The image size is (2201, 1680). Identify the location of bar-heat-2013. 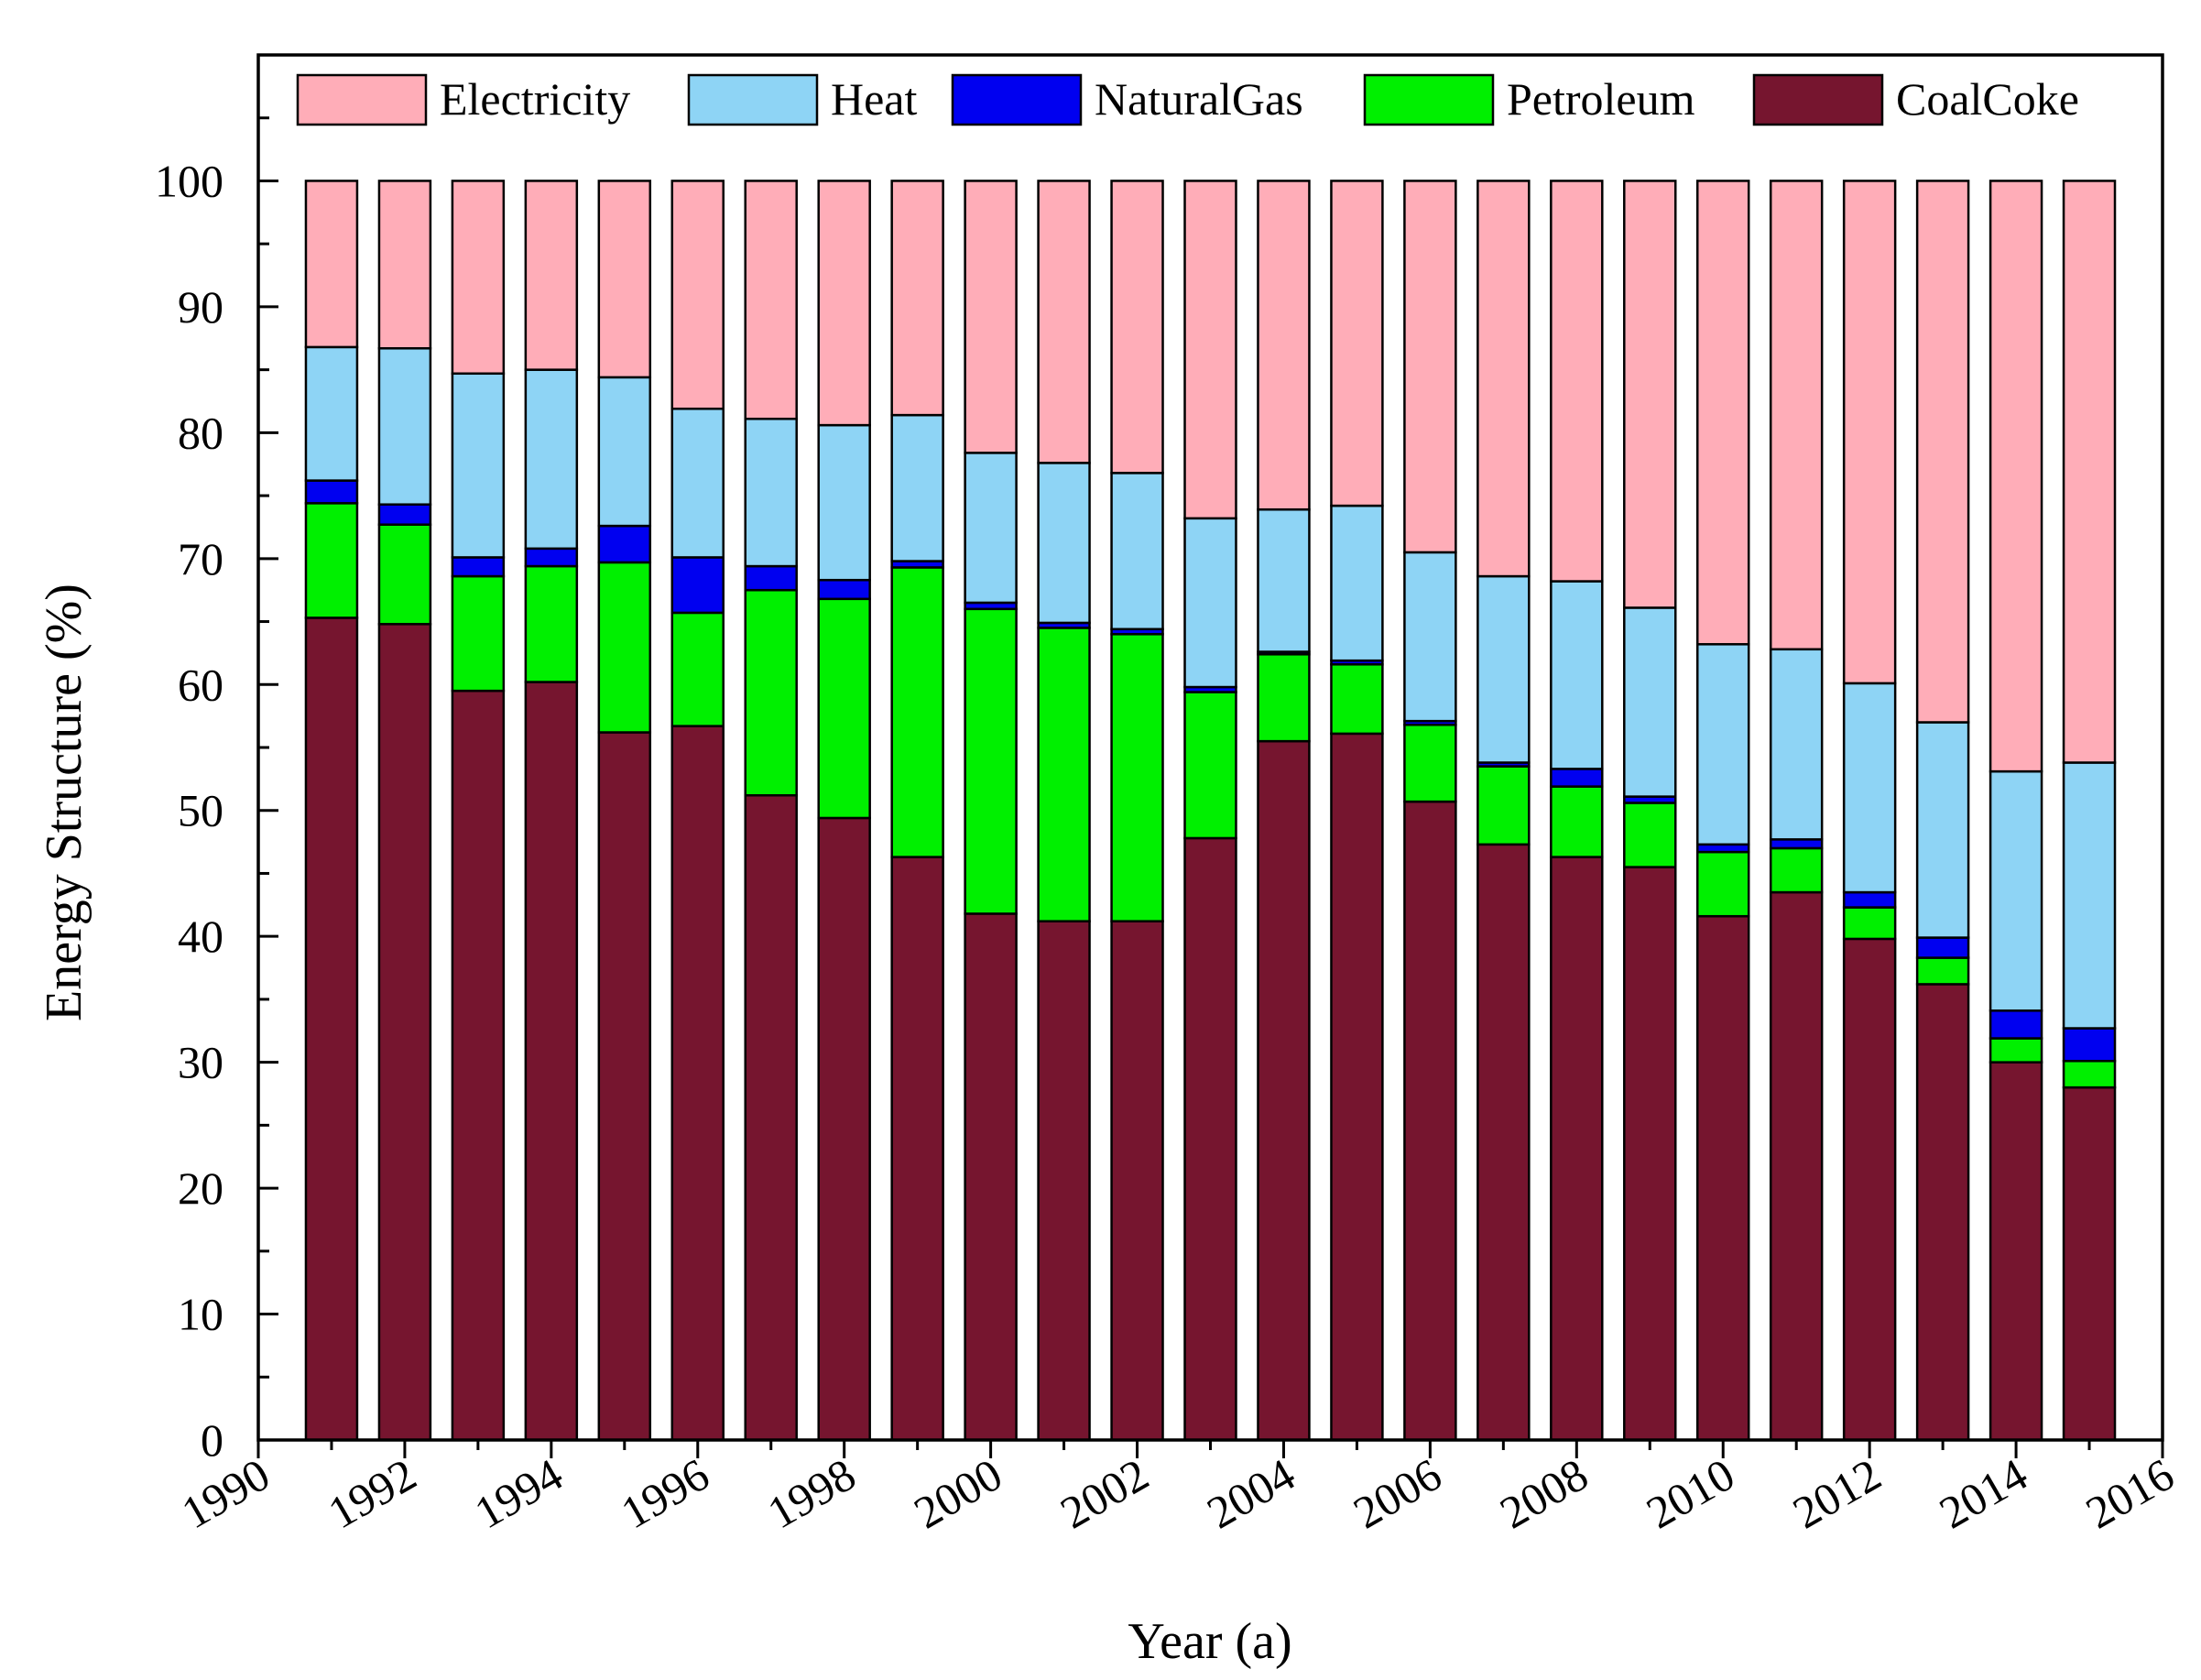
(1942, 830).